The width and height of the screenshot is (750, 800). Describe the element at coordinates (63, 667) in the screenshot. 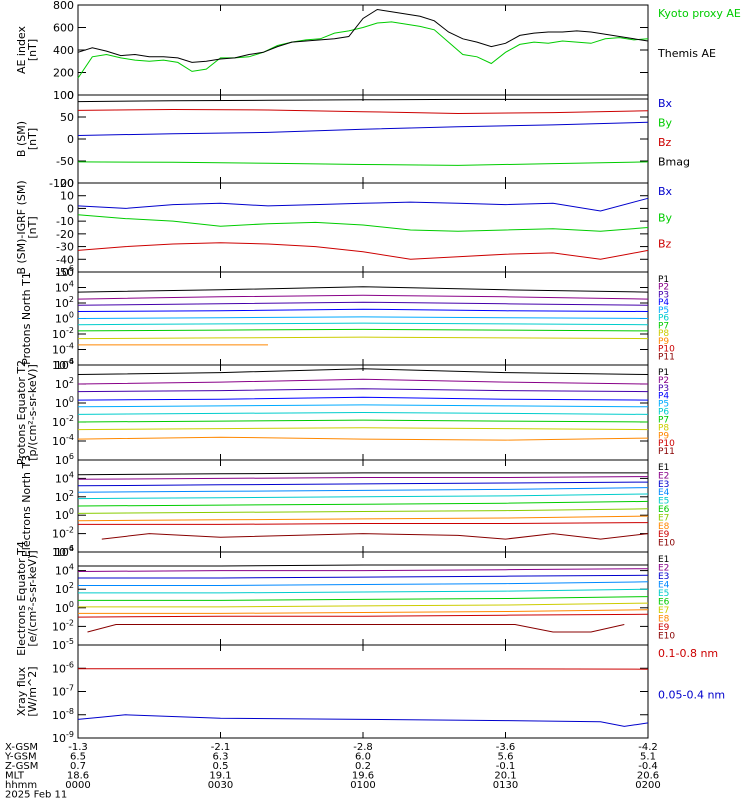

I see `y-tick-label: 10⁻⁶` at that location.